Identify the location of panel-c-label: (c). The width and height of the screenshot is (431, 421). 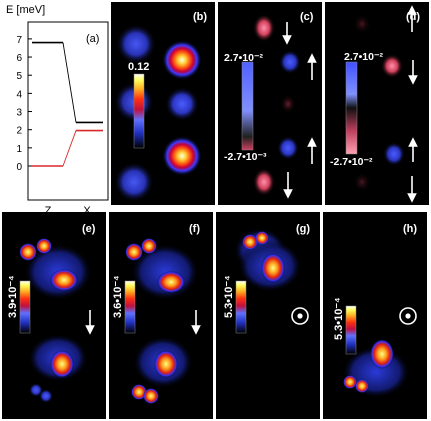
(307, 17).